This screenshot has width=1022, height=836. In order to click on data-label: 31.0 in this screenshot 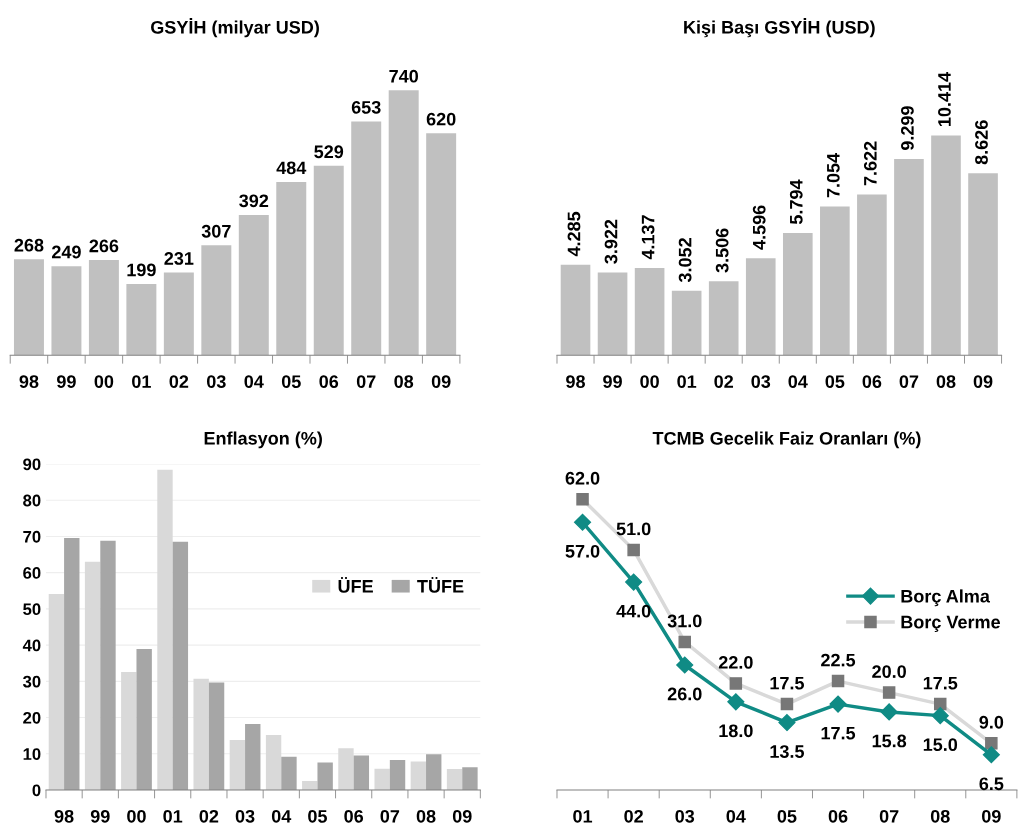, I will do `click(684, 621)`.